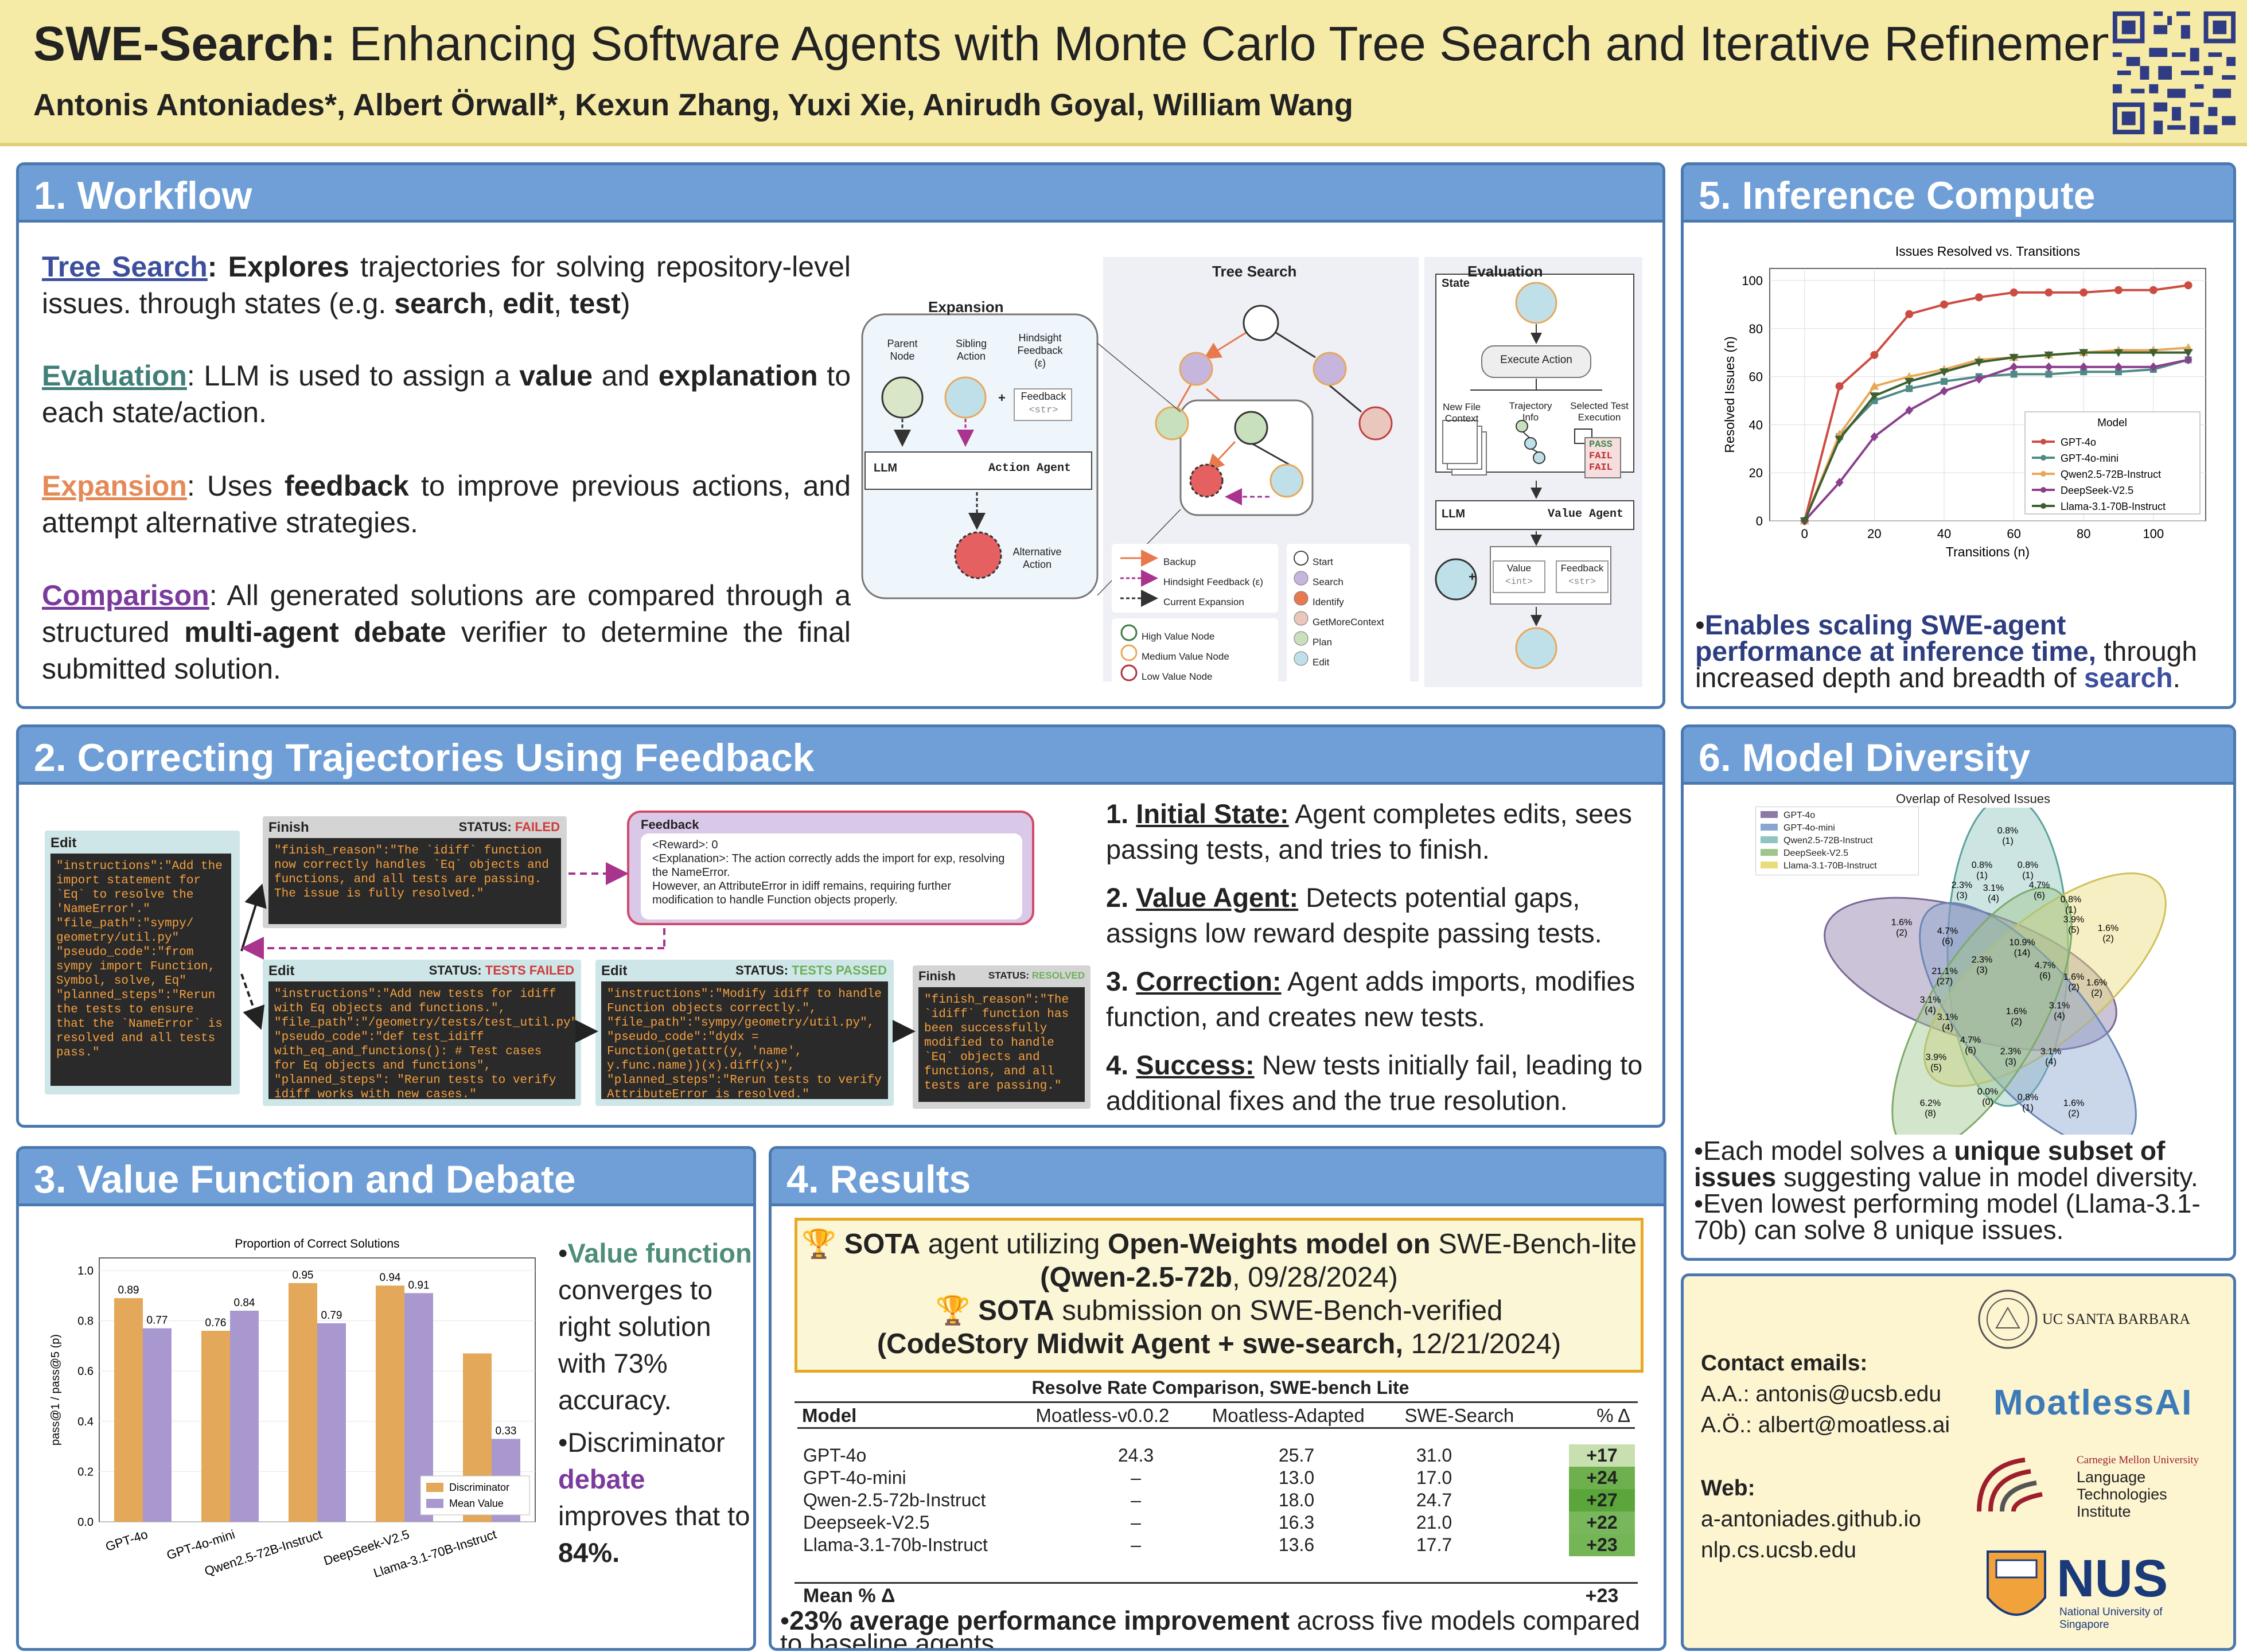 Image resolution: width=2247 pixels, height=1652 pixels. I want to click on y-axis-label: Resolved Issues (n), so click(1729, 394).